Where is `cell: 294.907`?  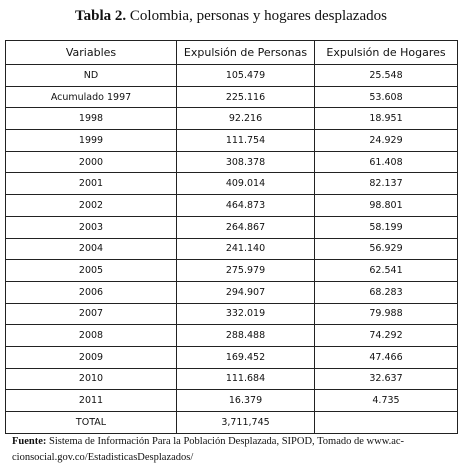 cell: 294.907 is located at coordinates (245, 292).